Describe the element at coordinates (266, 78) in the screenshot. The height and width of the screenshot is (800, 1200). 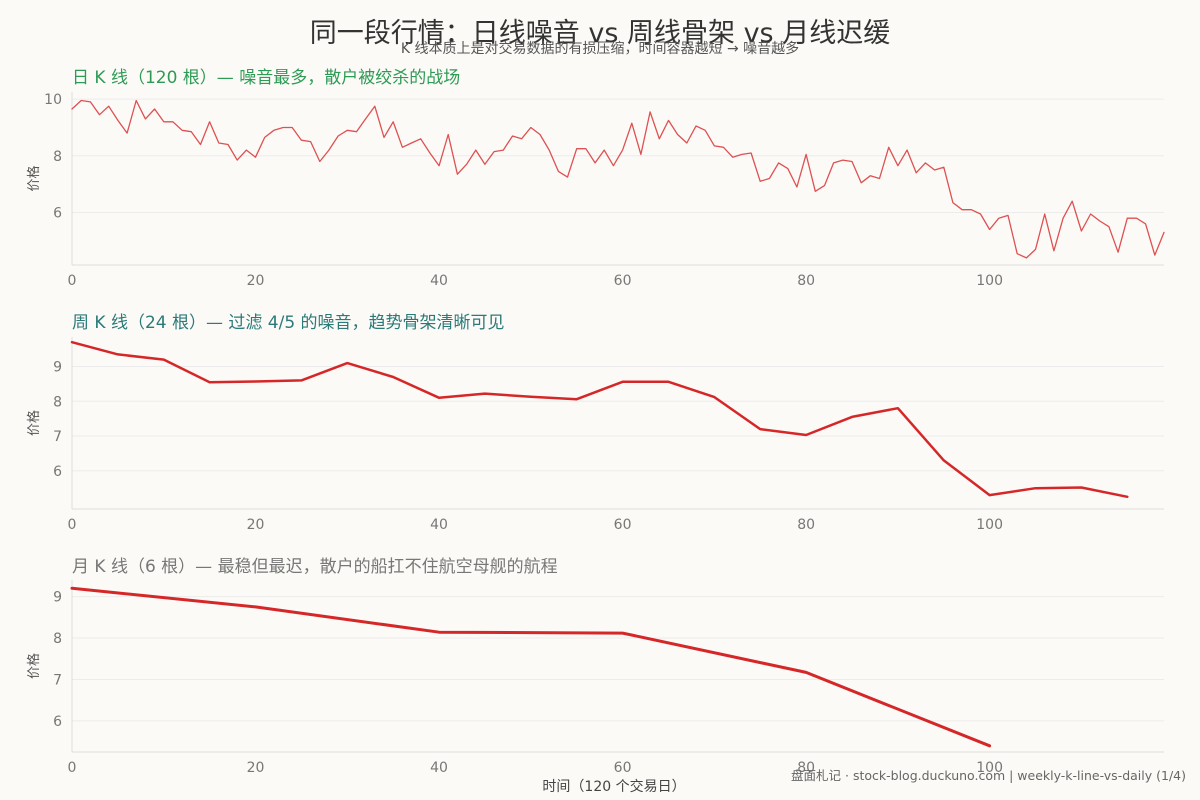
I see `daily-panel-title: 日 K 线（120 根）— 噪音最多，散户被绞杀的战场` at that location.